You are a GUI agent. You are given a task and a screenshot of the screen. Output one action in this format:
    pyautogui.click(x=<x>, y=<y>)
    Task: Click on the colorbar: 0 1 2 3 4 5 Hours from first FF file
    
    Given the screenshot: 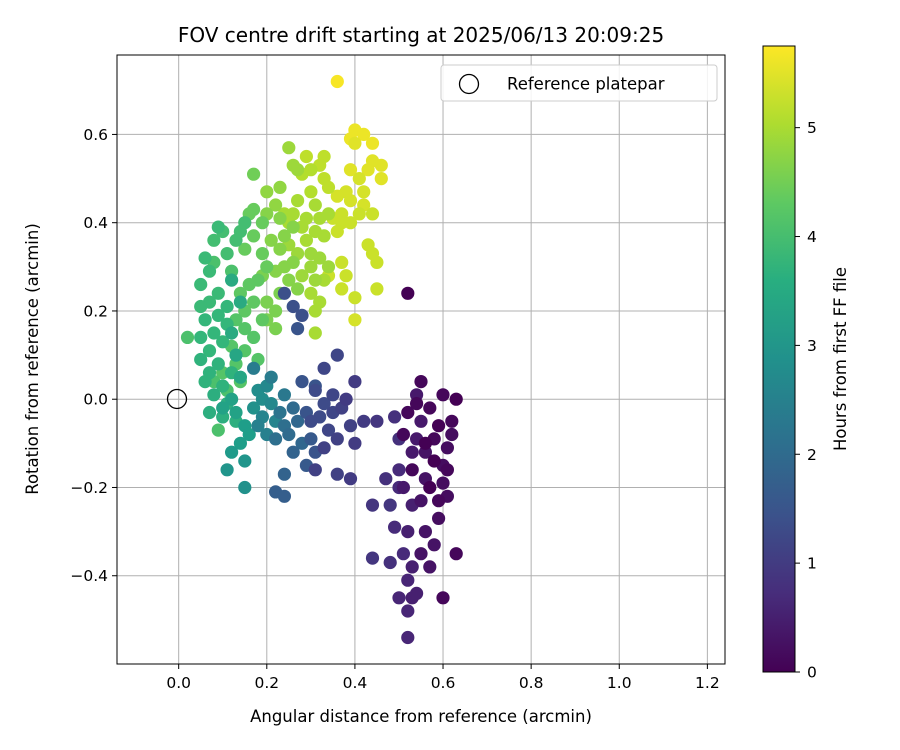 What is the action you would take?
    pyautogui.click(x=806, y=363)
    